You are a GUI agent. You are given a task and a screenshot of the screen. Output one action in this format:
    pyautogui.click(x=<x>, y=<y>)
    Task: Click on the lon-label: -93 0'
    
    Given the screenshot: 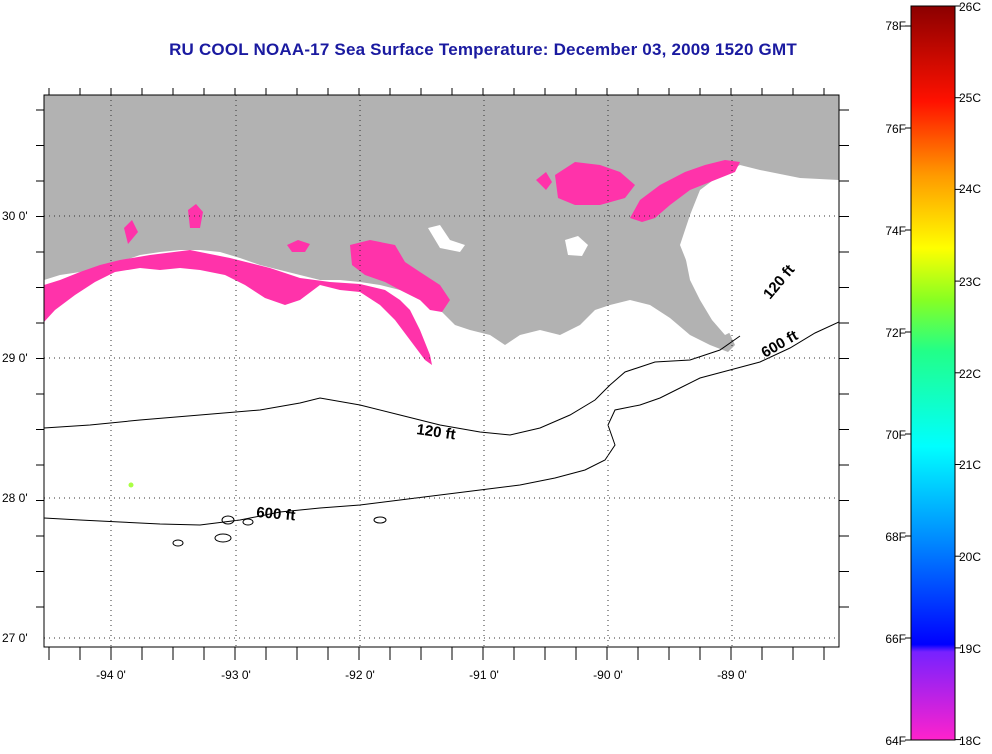 What is the action you would take?
    pyautogui.click(x=236, y=675)
    